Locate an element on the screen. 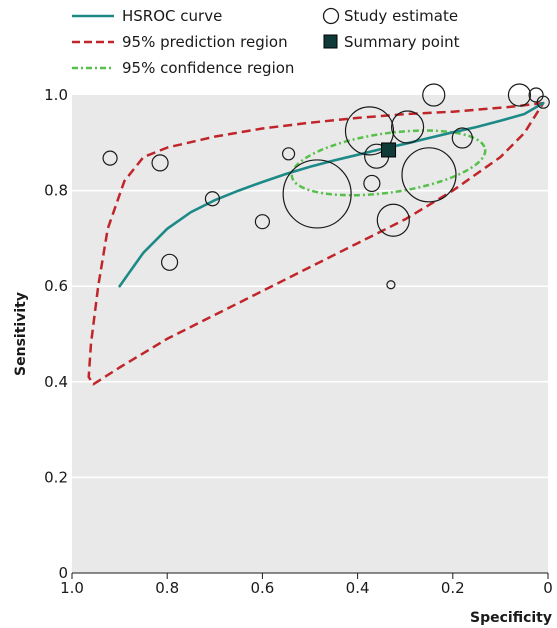  summary-layer is located at coordinates (389, 150).